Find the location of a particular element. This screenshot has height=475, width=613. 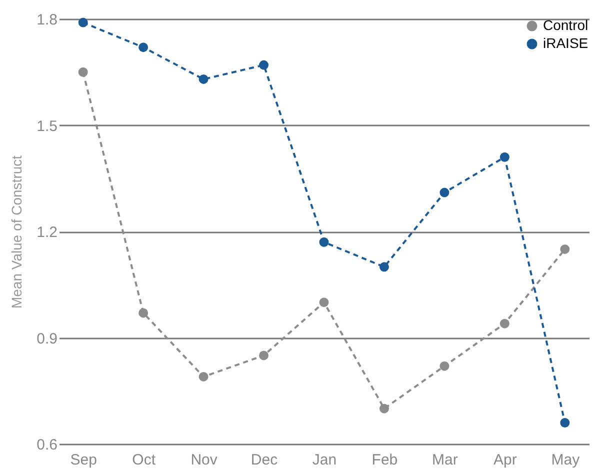

x-tick-label: Sep is located at coordinates (83, 460).